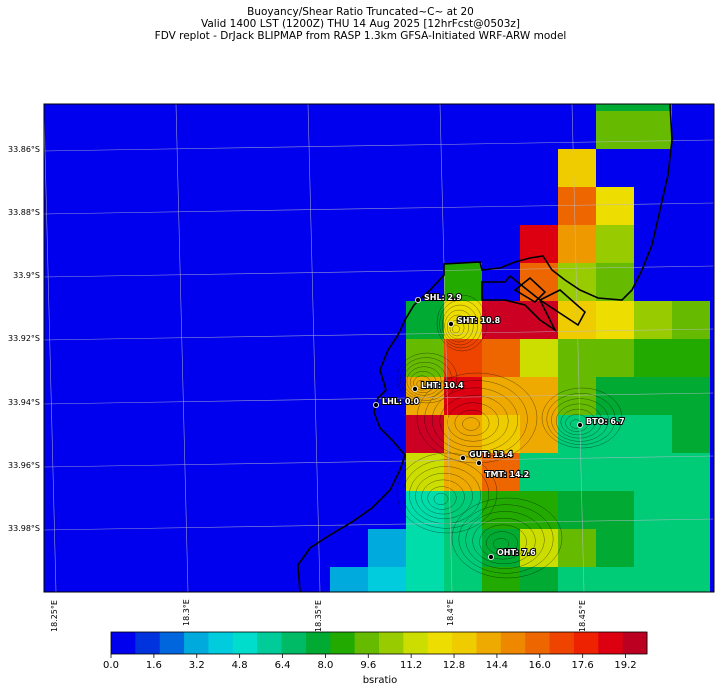 The height and width of the screenshot is (692, 721). Describe the element at coordinates (325, 665) in the screenshot. I see `colorbar-tick-label: 8.0` at that location.